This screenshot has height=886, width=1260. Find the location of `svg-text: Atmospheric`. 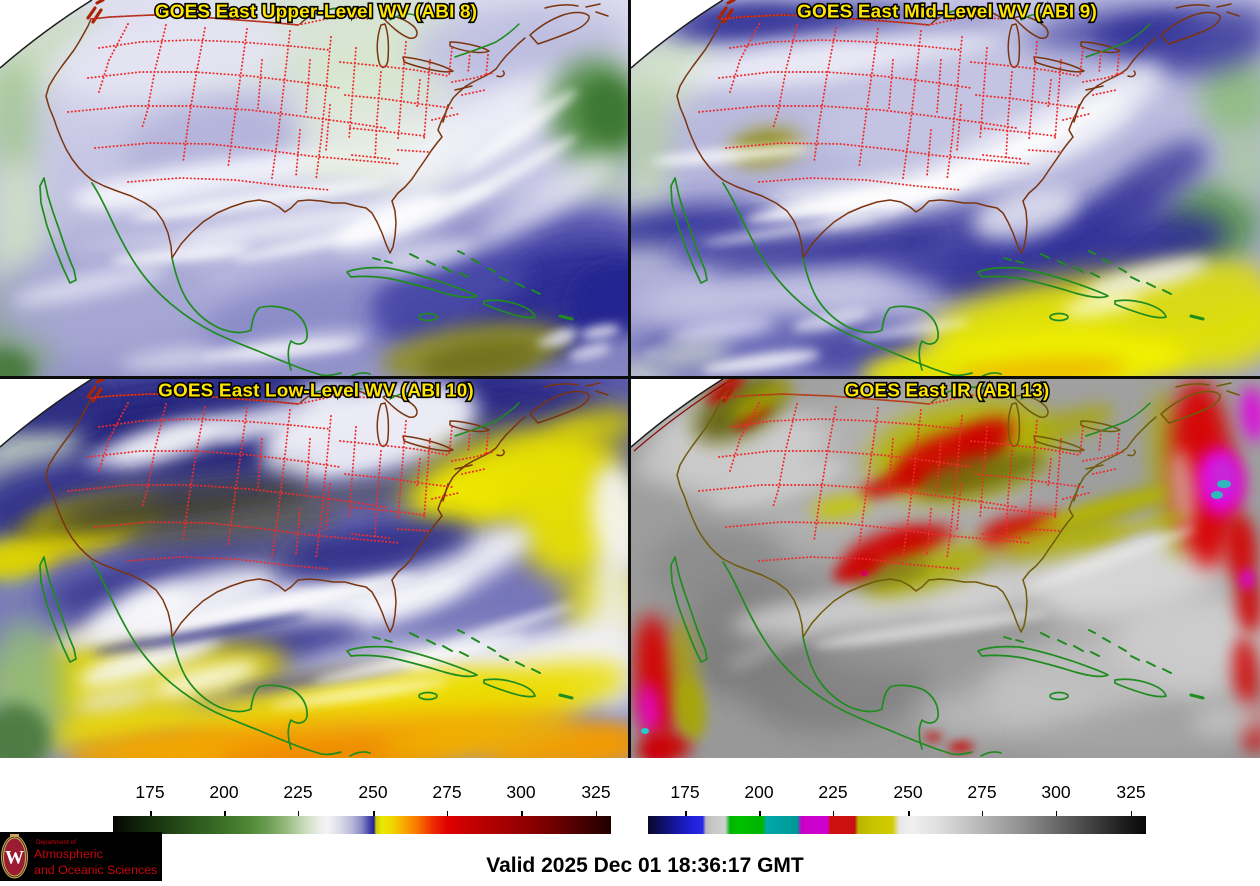

svg-text: Atmospheric is located at coordinates (68, 854).